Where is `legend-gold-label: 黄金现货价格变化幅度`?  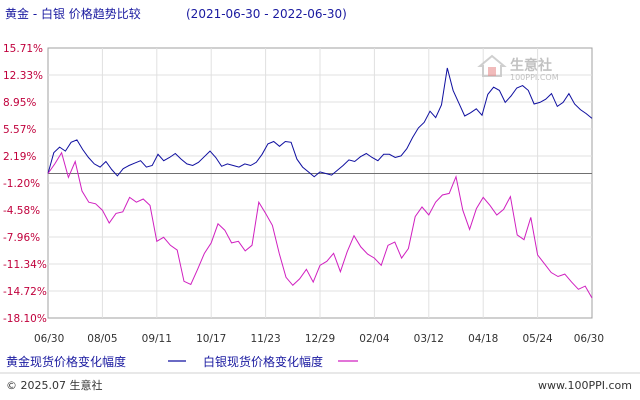 legend-gold-label: 黄金现货价格变化幅度 is located at coordinates (66, 361).